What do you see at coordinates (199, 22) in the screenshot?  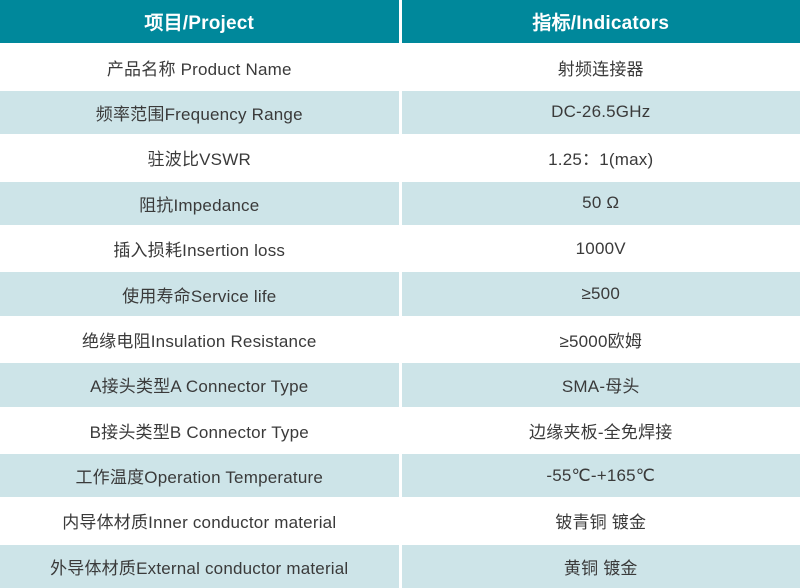 I see `header-cell-project: 项目/Project` at bounding box center [199, 22].